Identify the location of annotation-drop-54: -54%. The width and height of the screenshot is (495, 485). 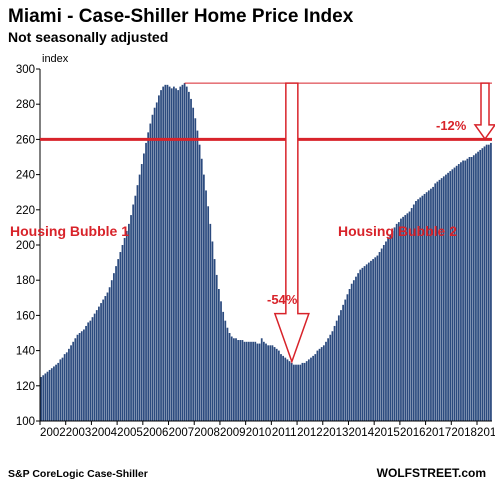
(282, 299).